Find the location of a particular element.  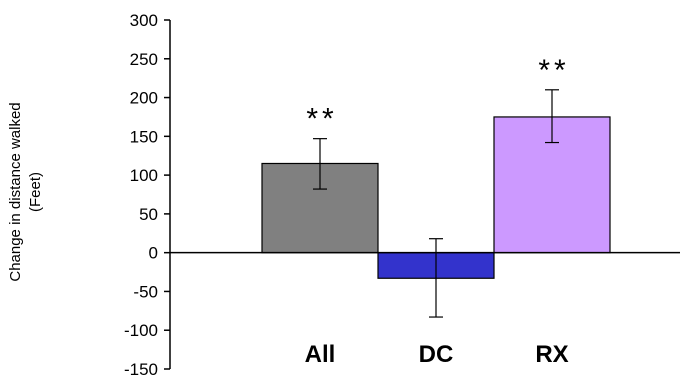

significance-marker-rx: ** is located at coordinates (553, 70).